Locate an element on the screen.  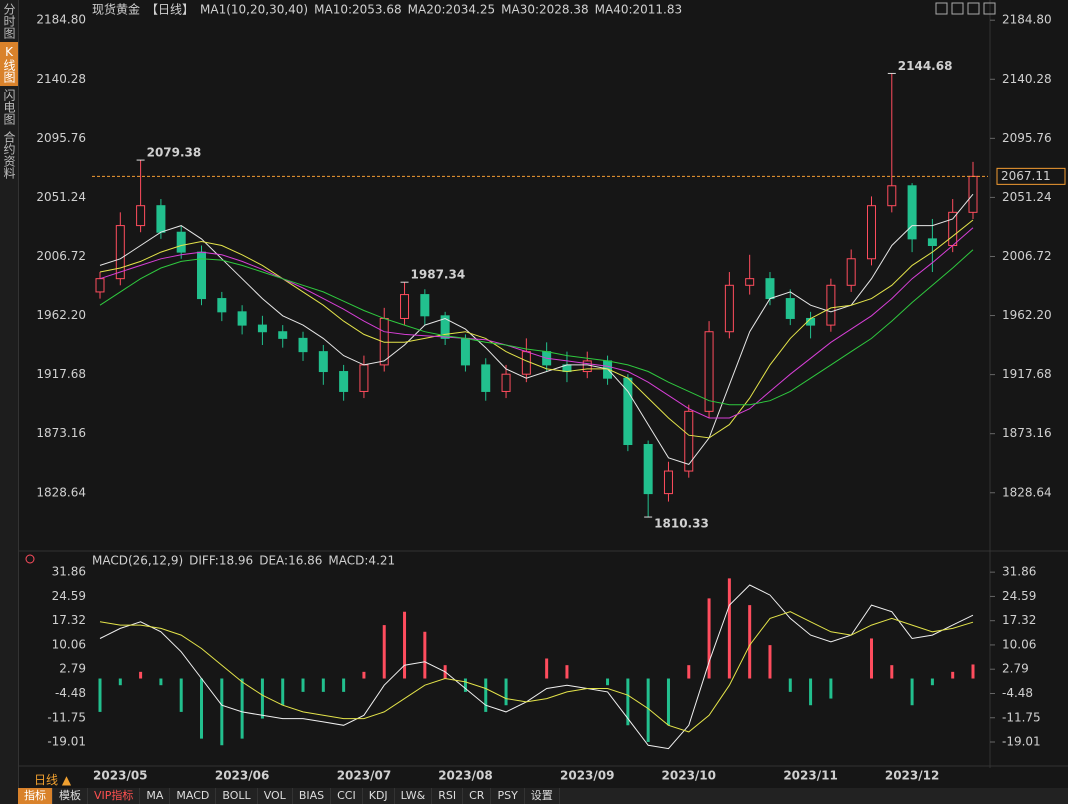
indicator-tab: 指标 is located at coordinates (35, 796).